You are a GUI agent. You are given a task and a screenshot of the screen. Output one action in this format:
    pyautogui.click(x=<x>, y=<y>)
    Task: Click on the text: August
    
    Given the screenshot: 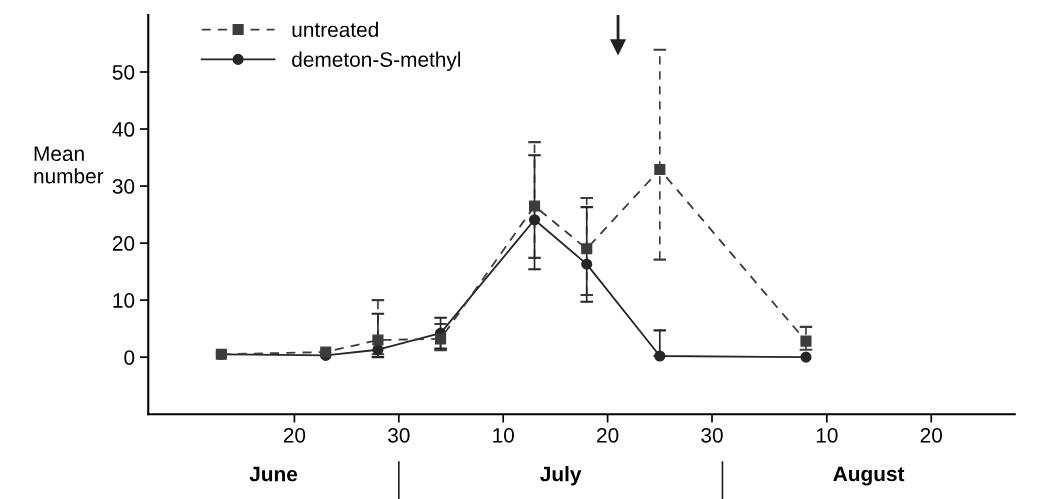 What is the action you would take?
    pyautogui.click(x=869, y=476)
    